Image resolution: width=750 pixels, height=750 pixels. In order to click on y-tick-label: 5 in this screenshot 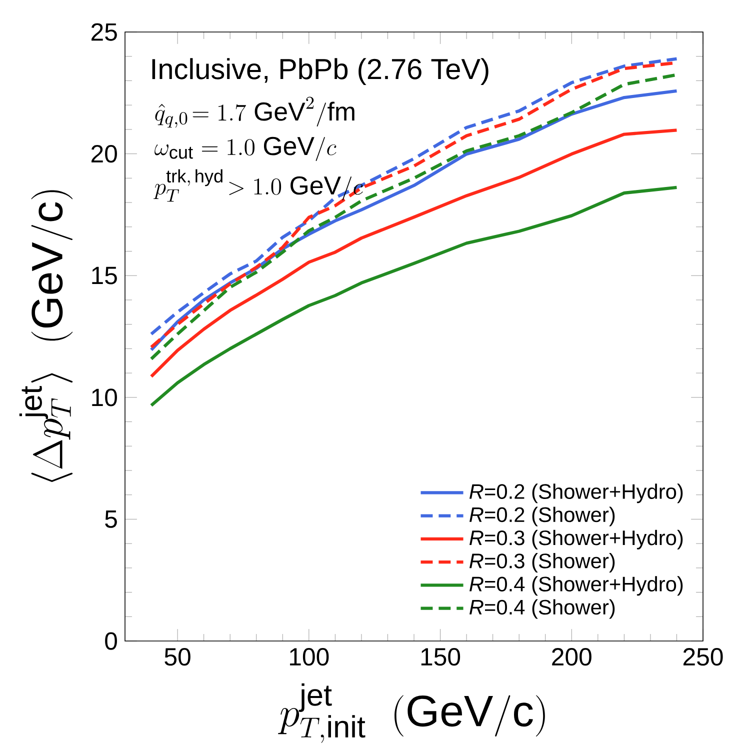, I will do `click(111, 519)`.